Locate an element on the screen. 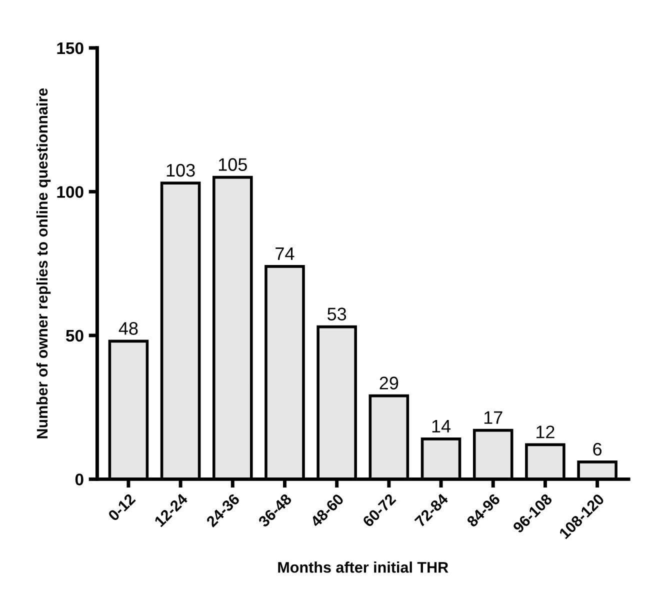  y-tick-label: 50 is located at coordinates (75, 336).